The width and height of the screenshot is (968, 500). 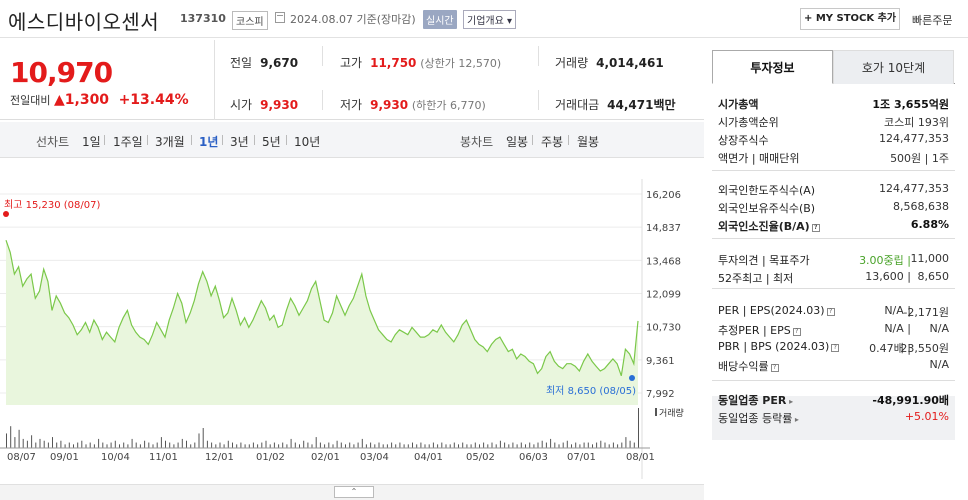 I want to click on info-value: +5.01%, so click(x=926, y=416).